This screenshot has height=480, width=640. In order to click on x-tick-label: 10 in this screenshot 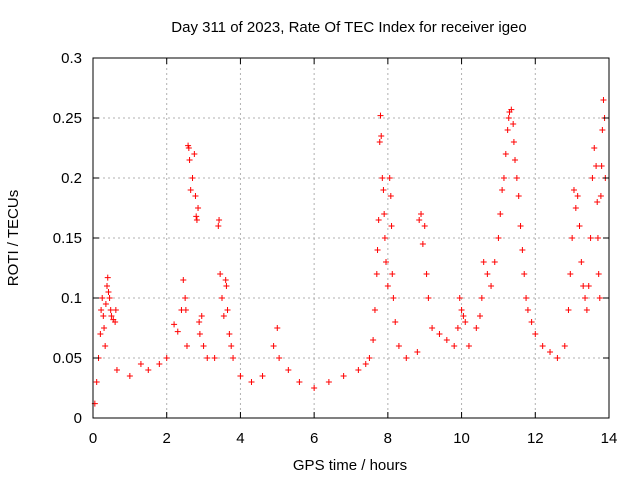, I will do `click(461, 438)`.